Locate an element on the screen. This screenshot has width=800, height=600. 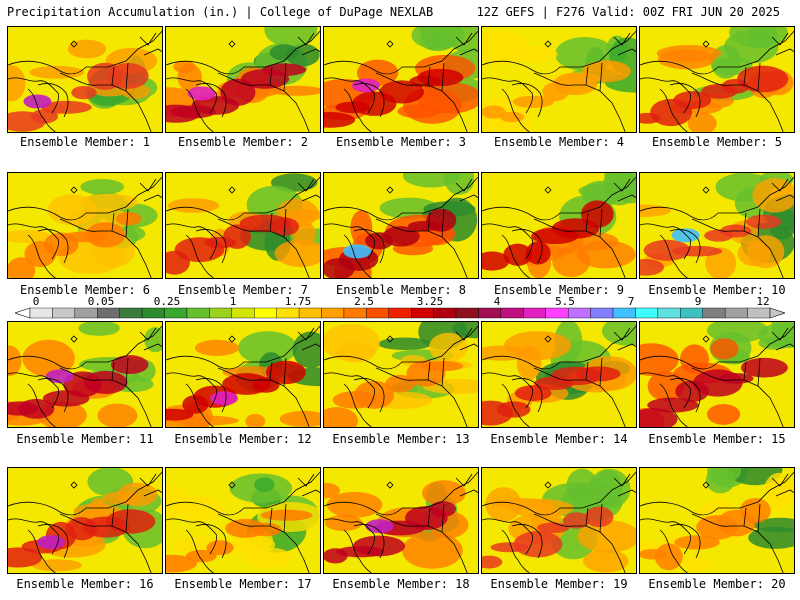
member-caption: Ensemble Member: 16 is located at coordinates (85, 584).